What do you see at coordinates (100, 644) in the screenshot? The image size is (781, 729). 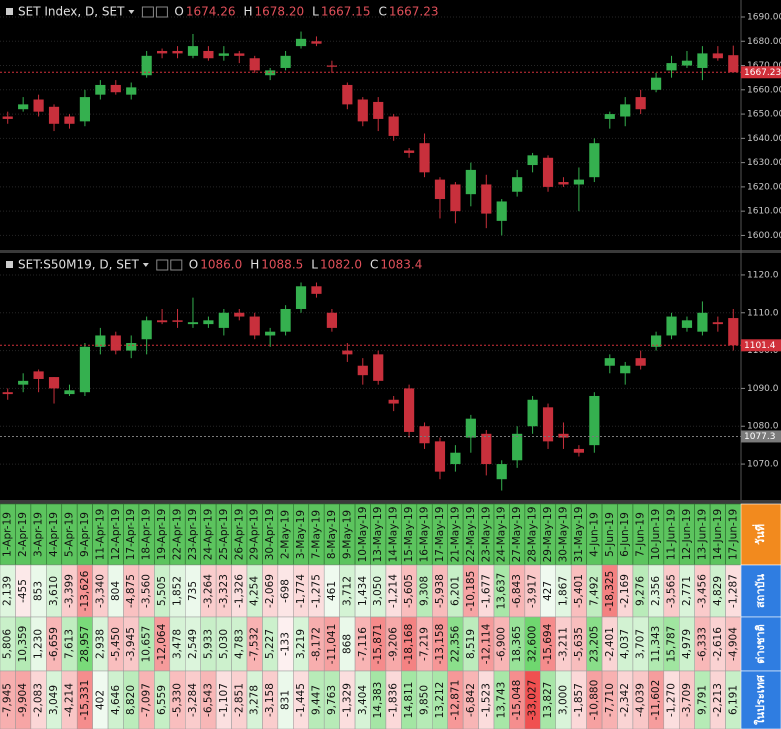 I see `value-text: 2,938` at bounding box center [100, 644].